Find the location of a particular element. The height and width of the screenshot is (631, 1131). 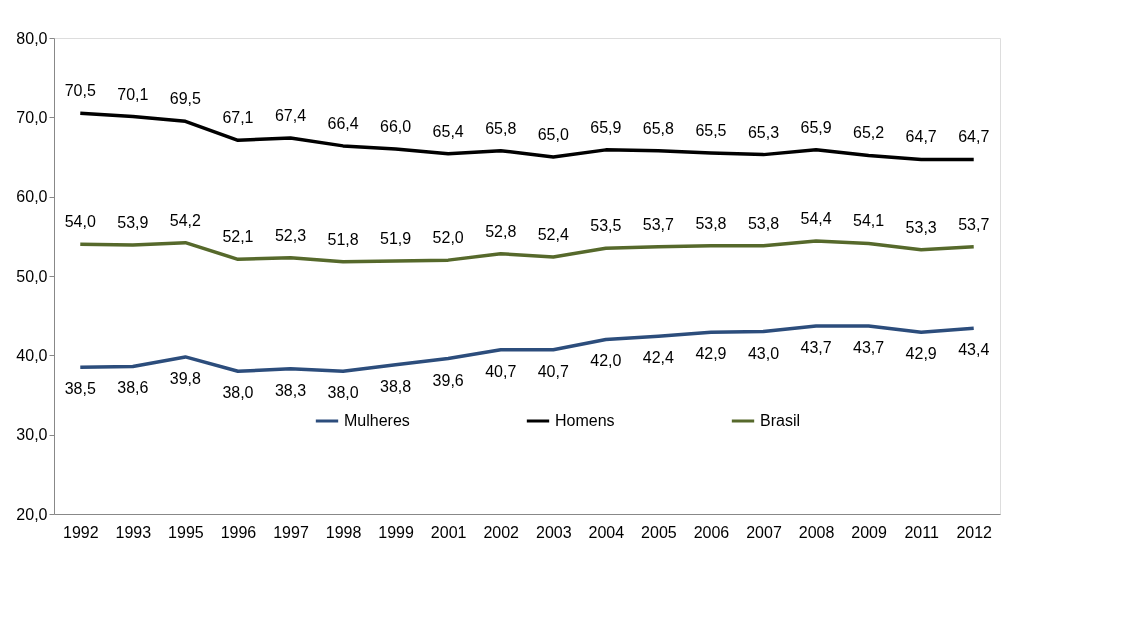

data-label: 70,1 is located at coordinates (133, 94).